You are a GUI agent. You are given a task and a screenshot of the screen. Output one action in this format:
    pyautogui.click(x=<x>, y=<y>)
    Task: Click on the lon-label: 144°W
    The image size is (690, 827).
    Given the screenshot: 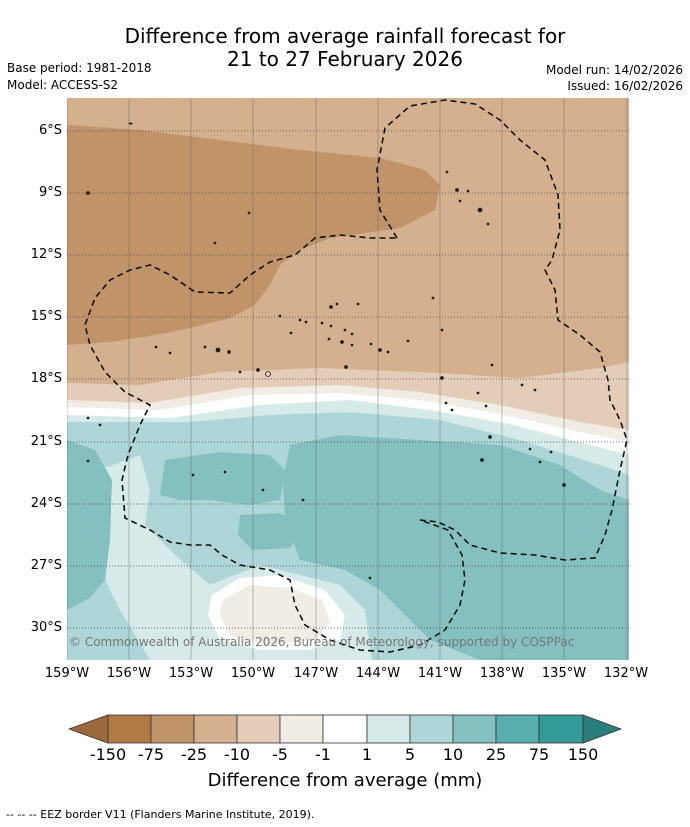 What is the action you would take?
    pyautogui.click(x=378, y=673)
    